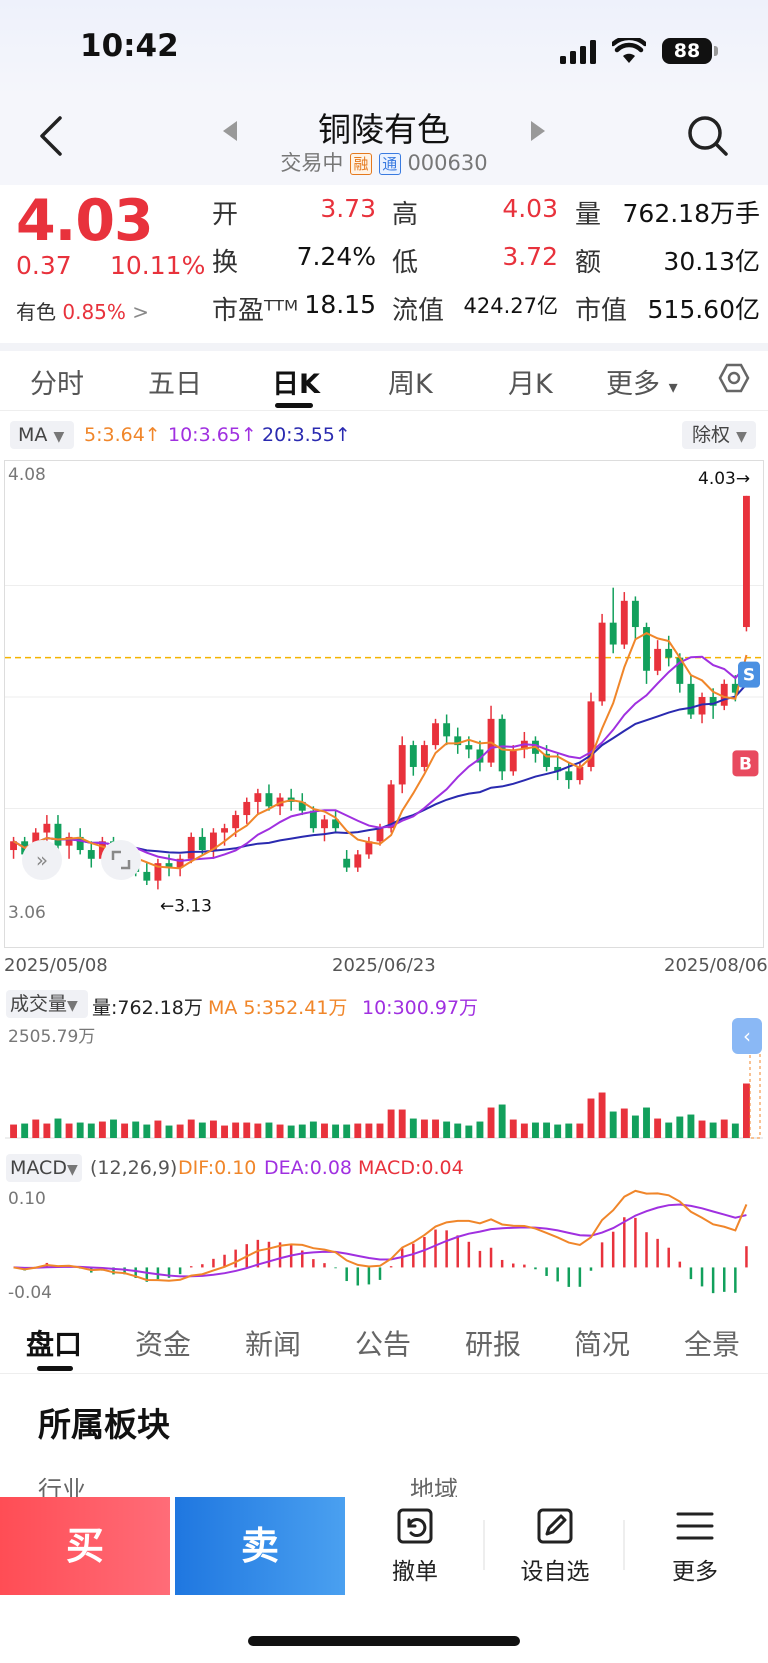 Image resolution: width=768 pixels, height=1663 pixels. I want to click on tab-capital: 资金, so click(163, 1344).